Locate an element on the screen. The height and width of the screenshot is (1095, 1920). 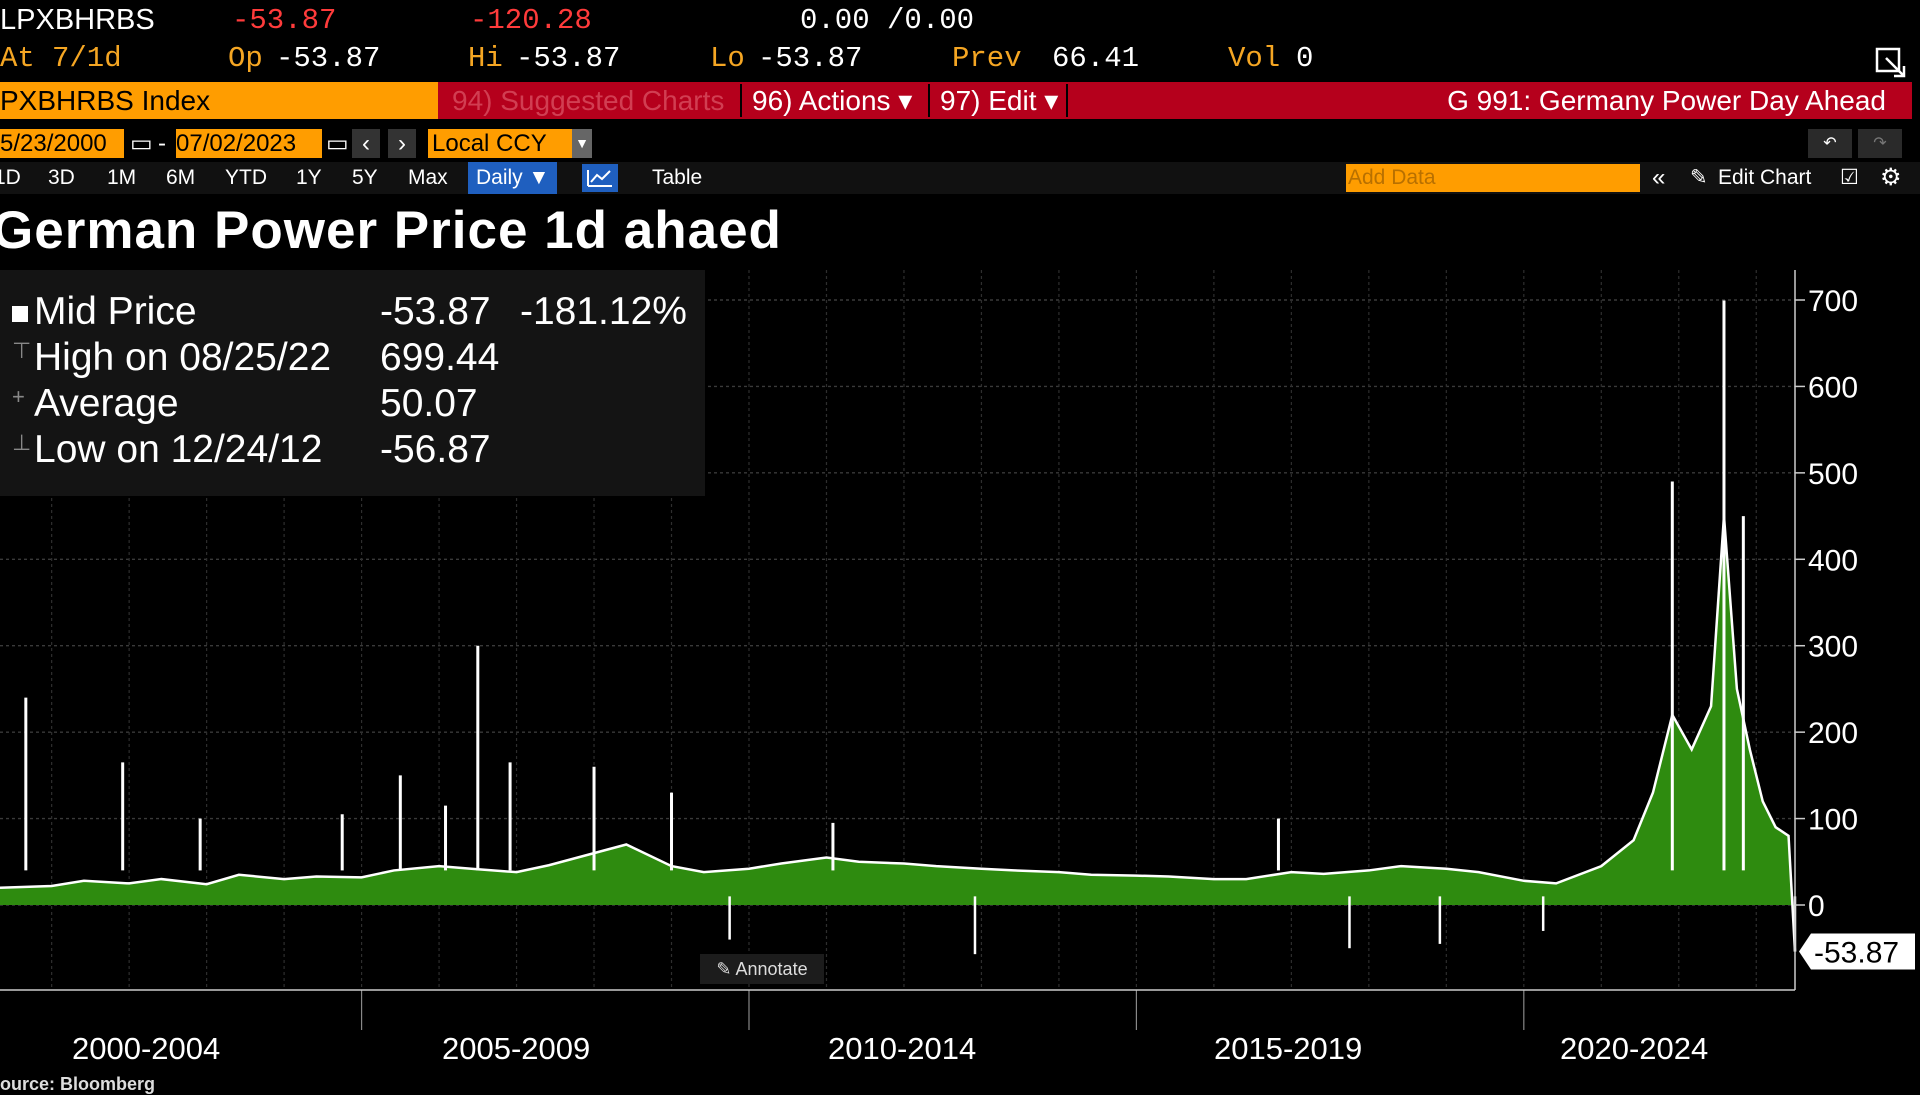
last-value-label: -53.87 is located at coordinates (1856, 953).